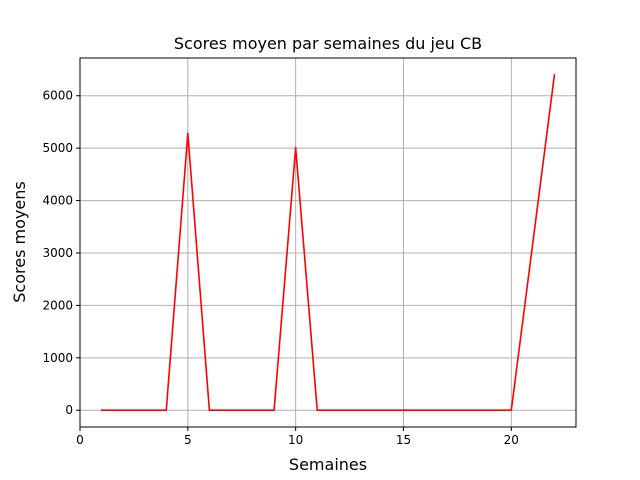 This screenshot has height=480, width=640. I want to click on x-axis-label: Semaines, so click(328, 464).